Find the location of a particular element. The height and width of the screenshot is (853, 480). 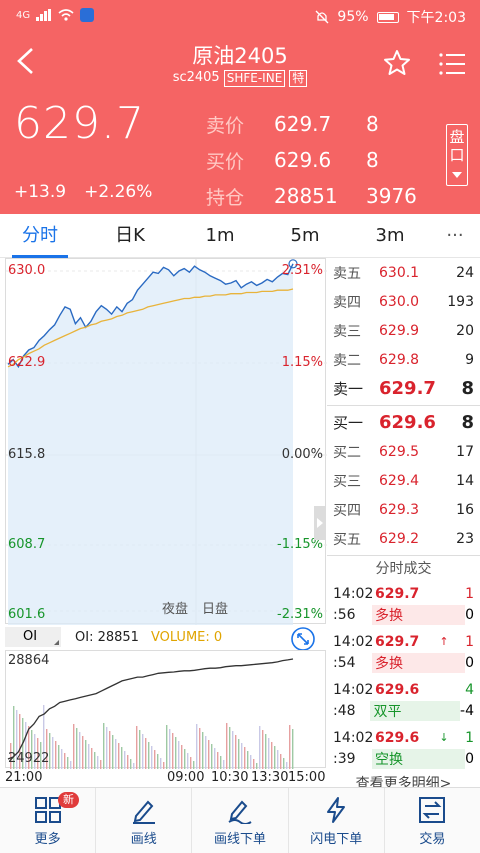

level-price: 630.0 is located at coordinates (399, 301).